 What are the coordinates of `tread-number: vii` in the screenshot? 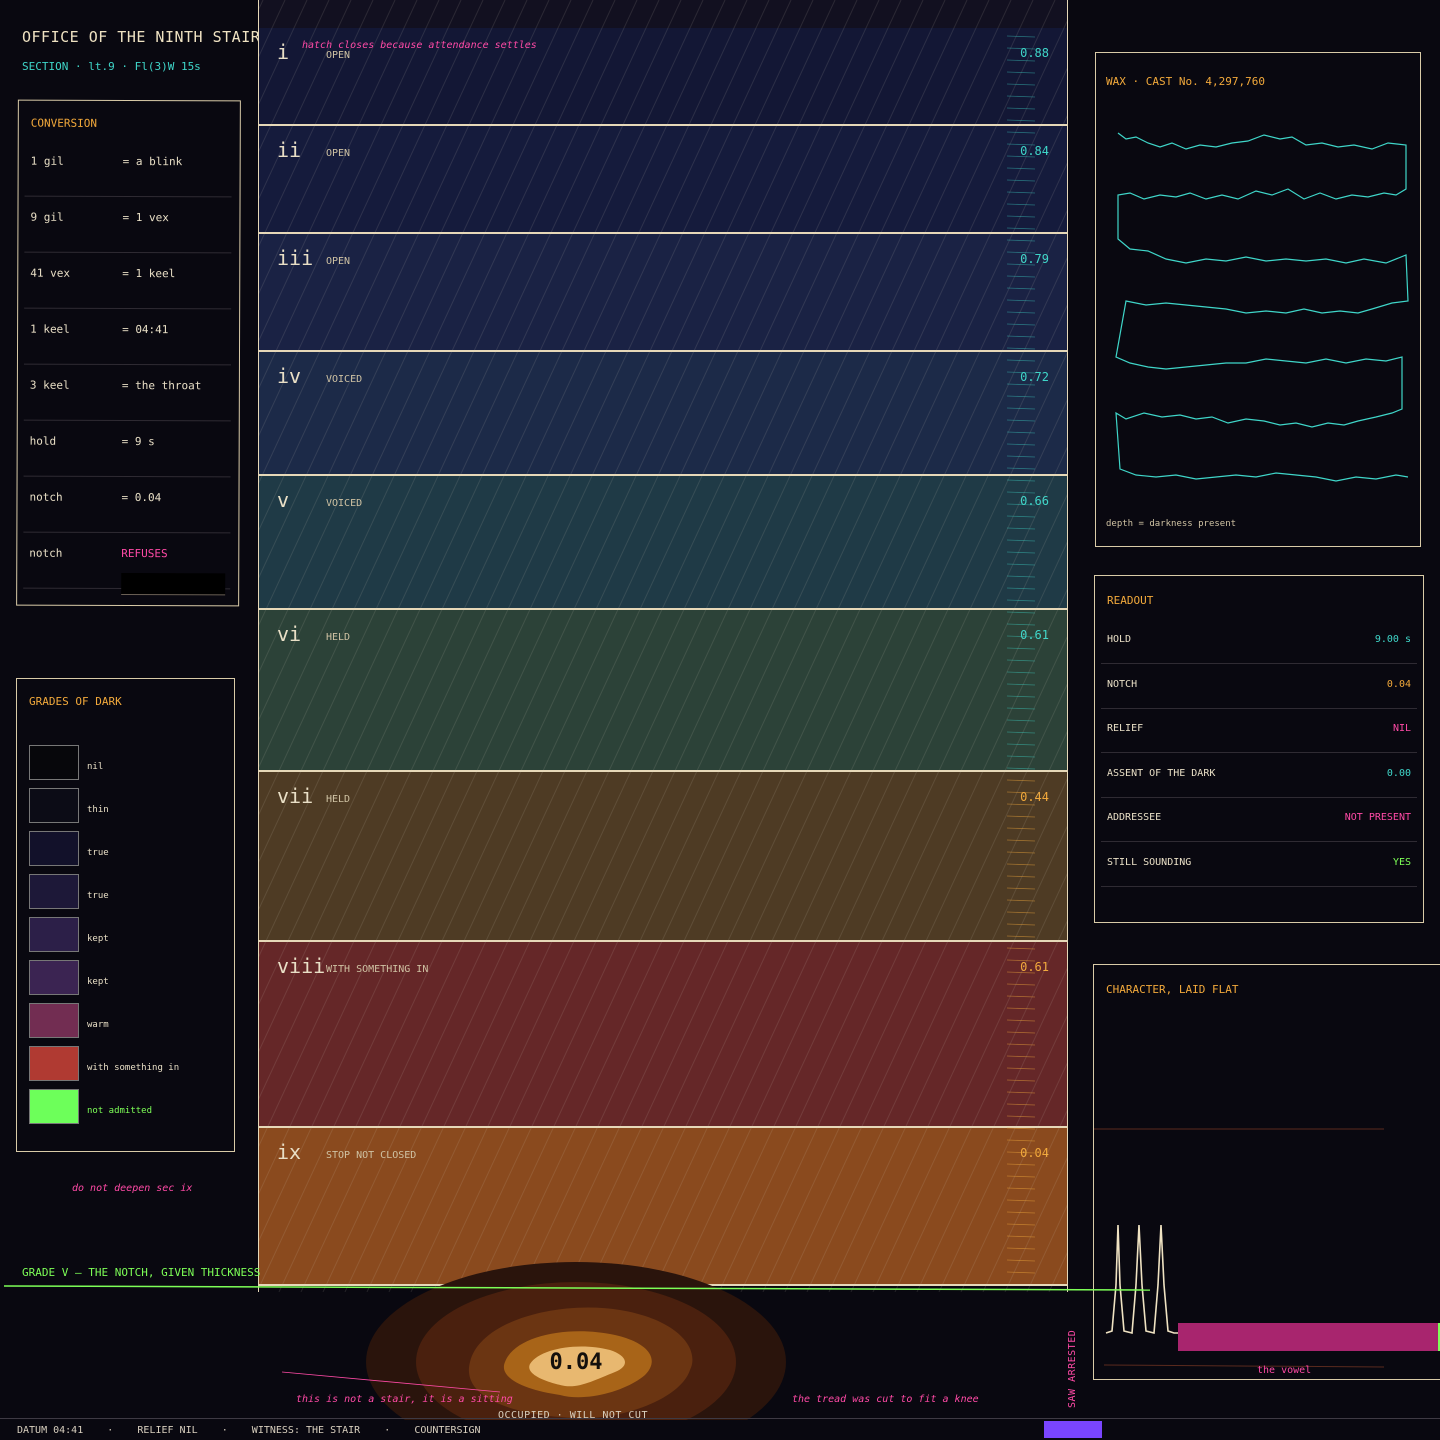 It's located at (295, 796).